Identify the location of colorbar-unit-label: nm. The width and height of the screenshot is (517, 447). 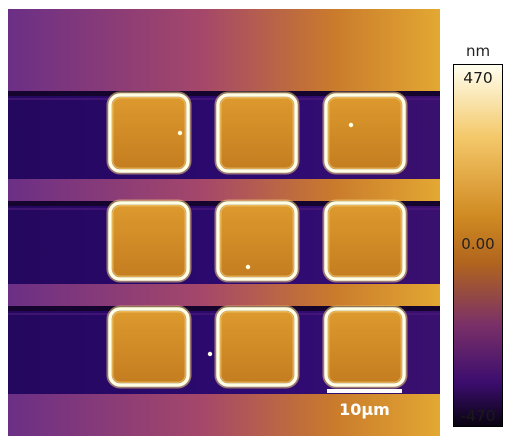
(478, 51).